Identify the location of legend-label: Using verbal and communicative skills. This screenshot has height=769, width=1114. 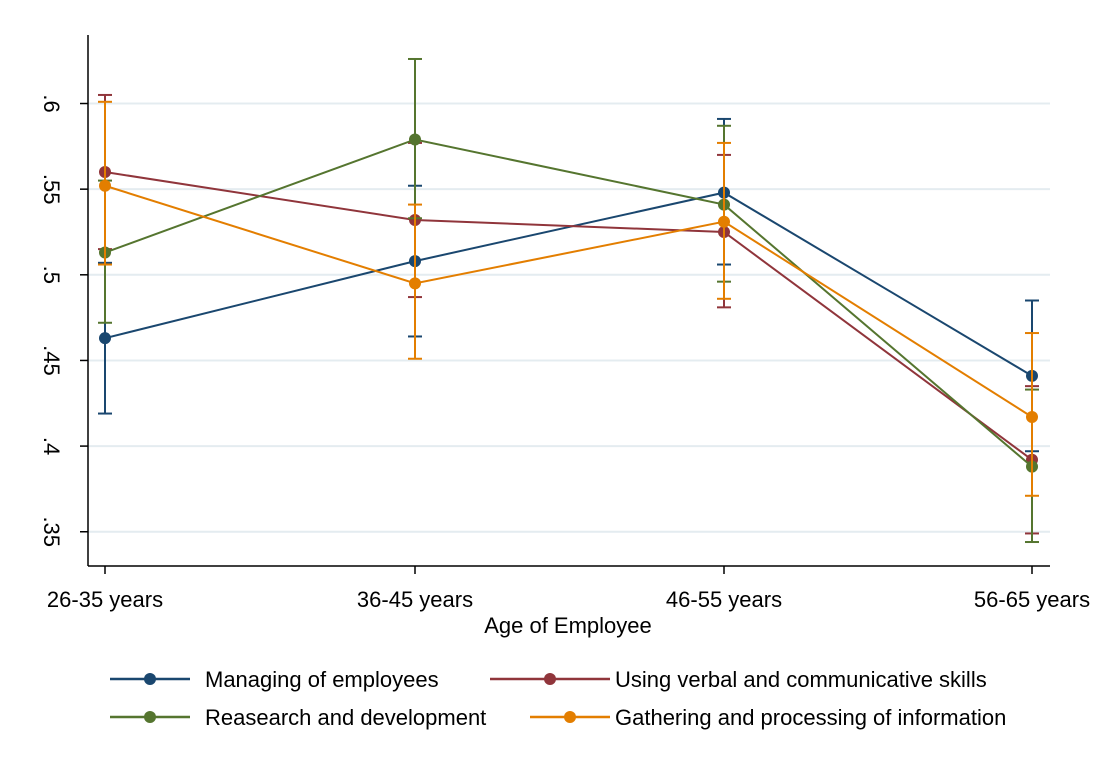
(801, 679).